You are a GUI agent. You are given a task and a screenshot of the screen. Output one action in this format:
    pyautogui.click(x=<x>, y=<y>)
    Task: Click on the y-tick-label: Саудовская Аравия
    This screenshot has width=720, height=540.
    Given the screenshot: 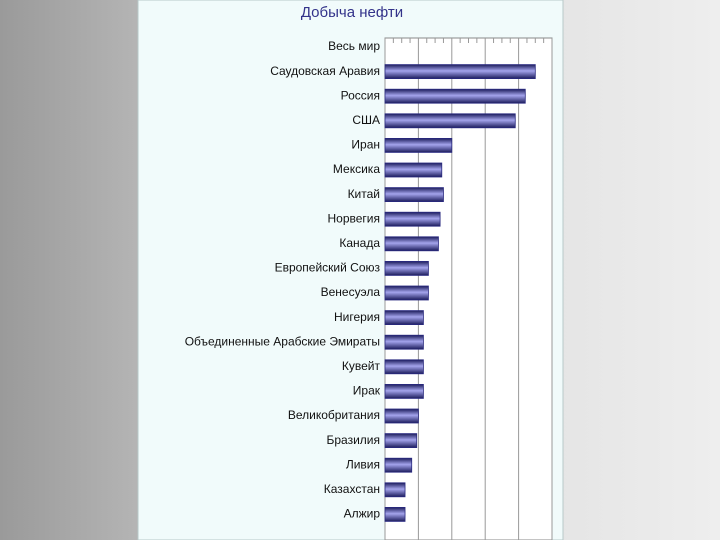 What is the action you would take?
    pyautogui.click(x=325, y=71)
    